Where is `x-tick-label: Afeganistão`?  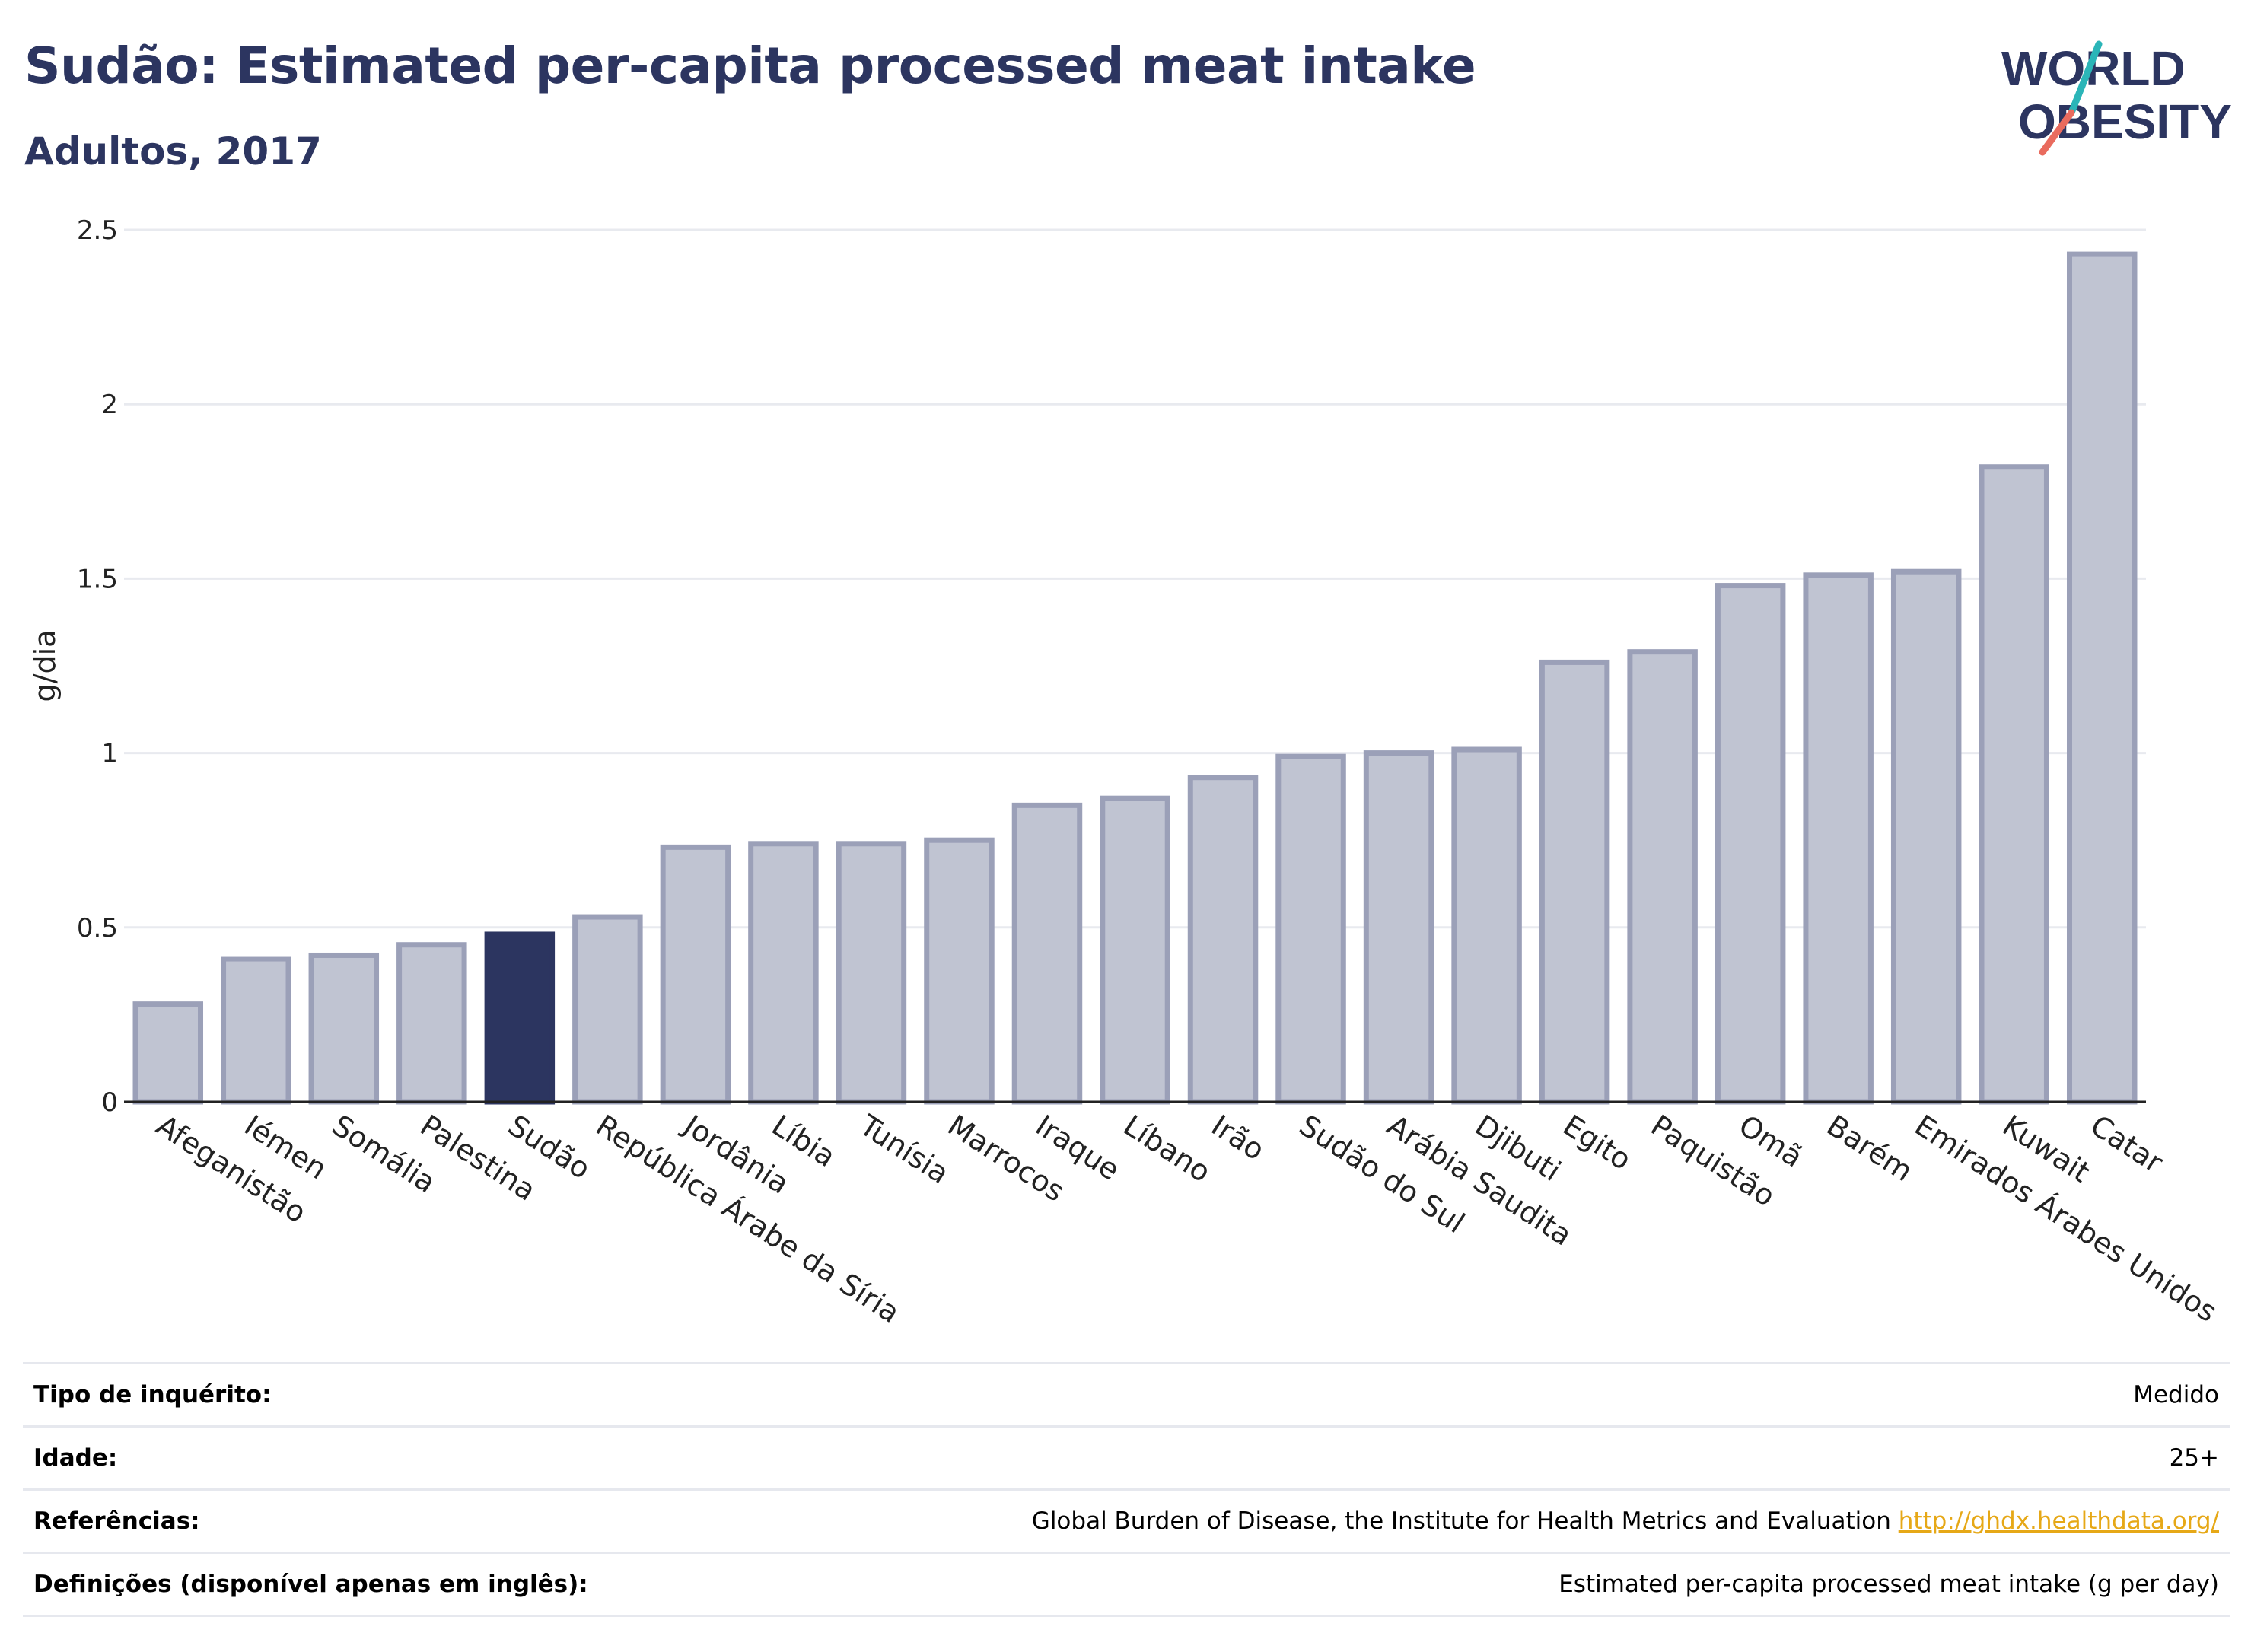
x-tick-label: Afeganistão is located at coordinates (231, 1169).